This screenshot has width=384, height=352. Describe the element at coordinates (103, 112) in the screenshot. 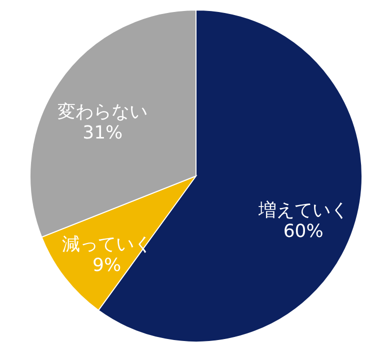

I see `slice-label: 変わらない` at that location.